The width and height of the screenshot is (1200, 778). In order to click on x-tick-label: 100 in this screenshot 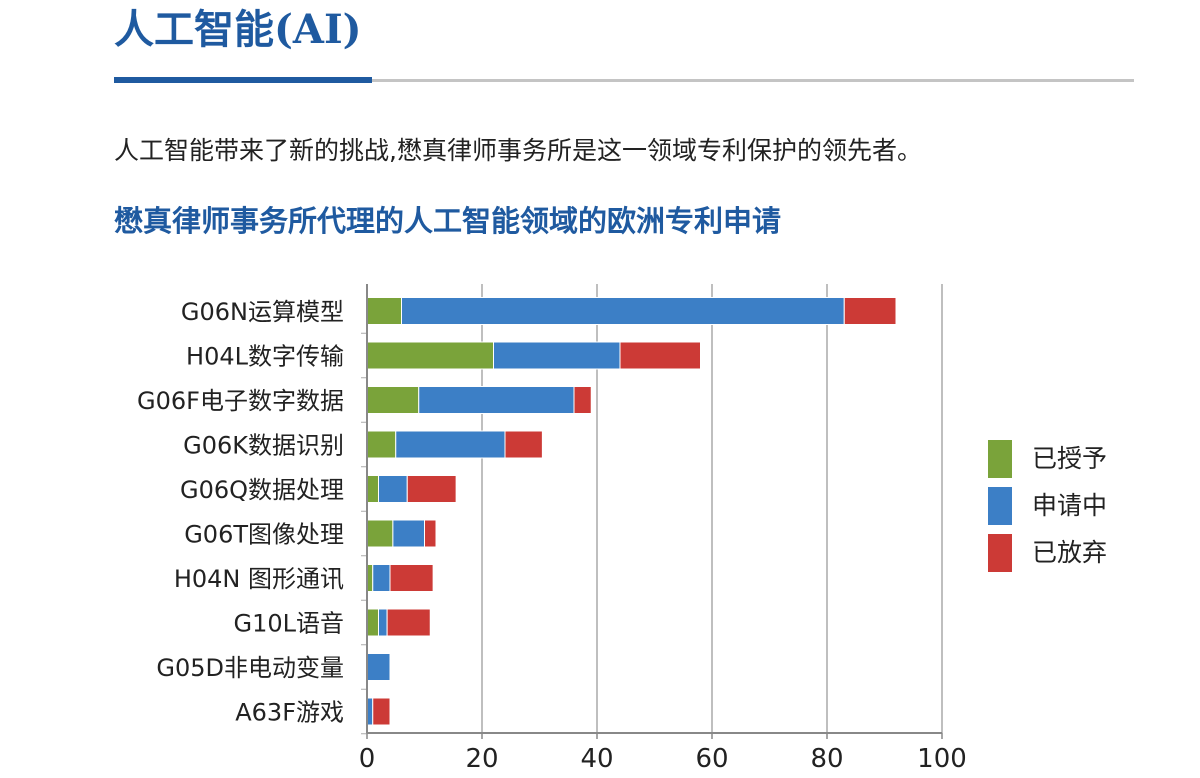, I will do `click(942, 759)`.